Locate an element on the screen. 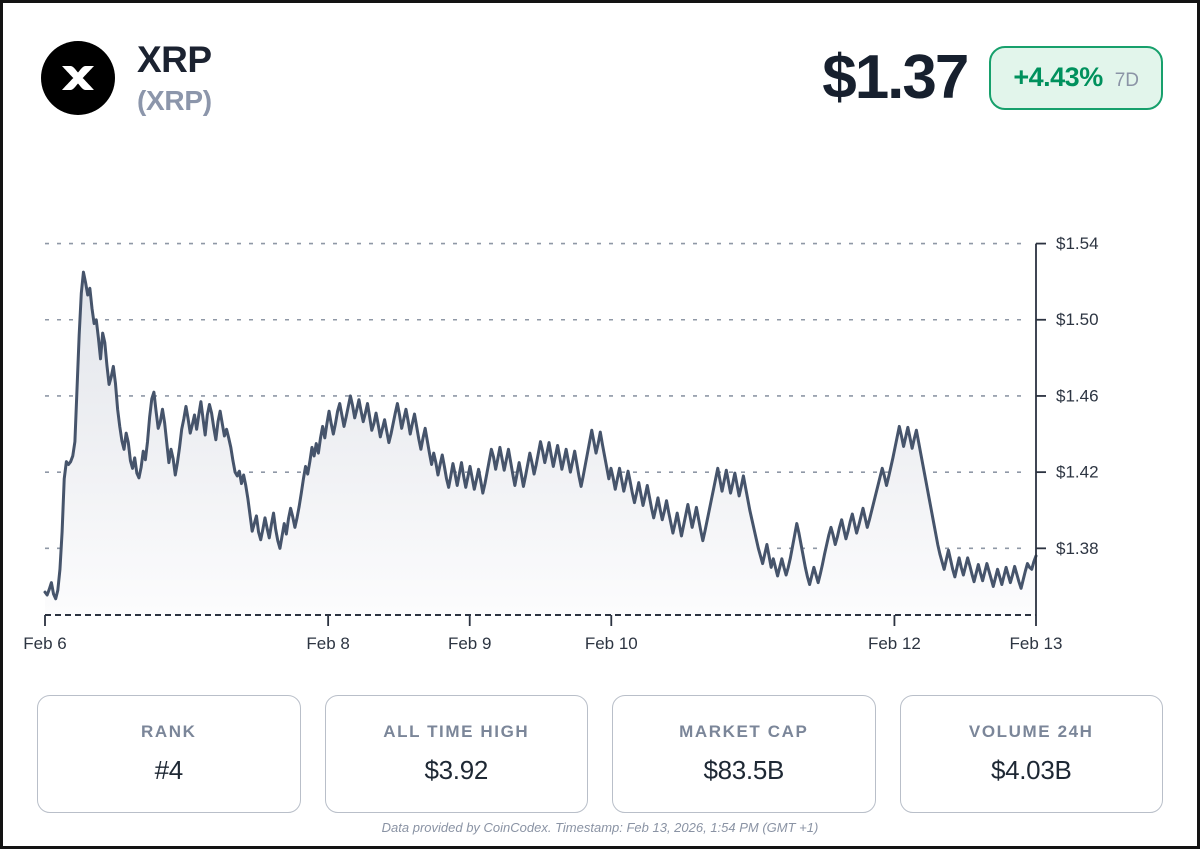 This screenshot has width=1200, height=849. y-axis-label: $1.46 is located at coordinates (1077, 395).